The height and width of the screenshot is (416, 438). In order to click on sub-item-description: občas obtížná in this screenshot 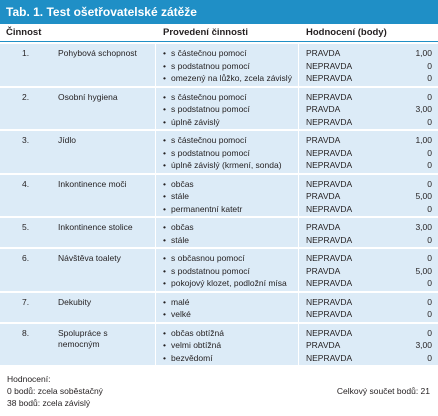, I will do `click(197, 332)`.